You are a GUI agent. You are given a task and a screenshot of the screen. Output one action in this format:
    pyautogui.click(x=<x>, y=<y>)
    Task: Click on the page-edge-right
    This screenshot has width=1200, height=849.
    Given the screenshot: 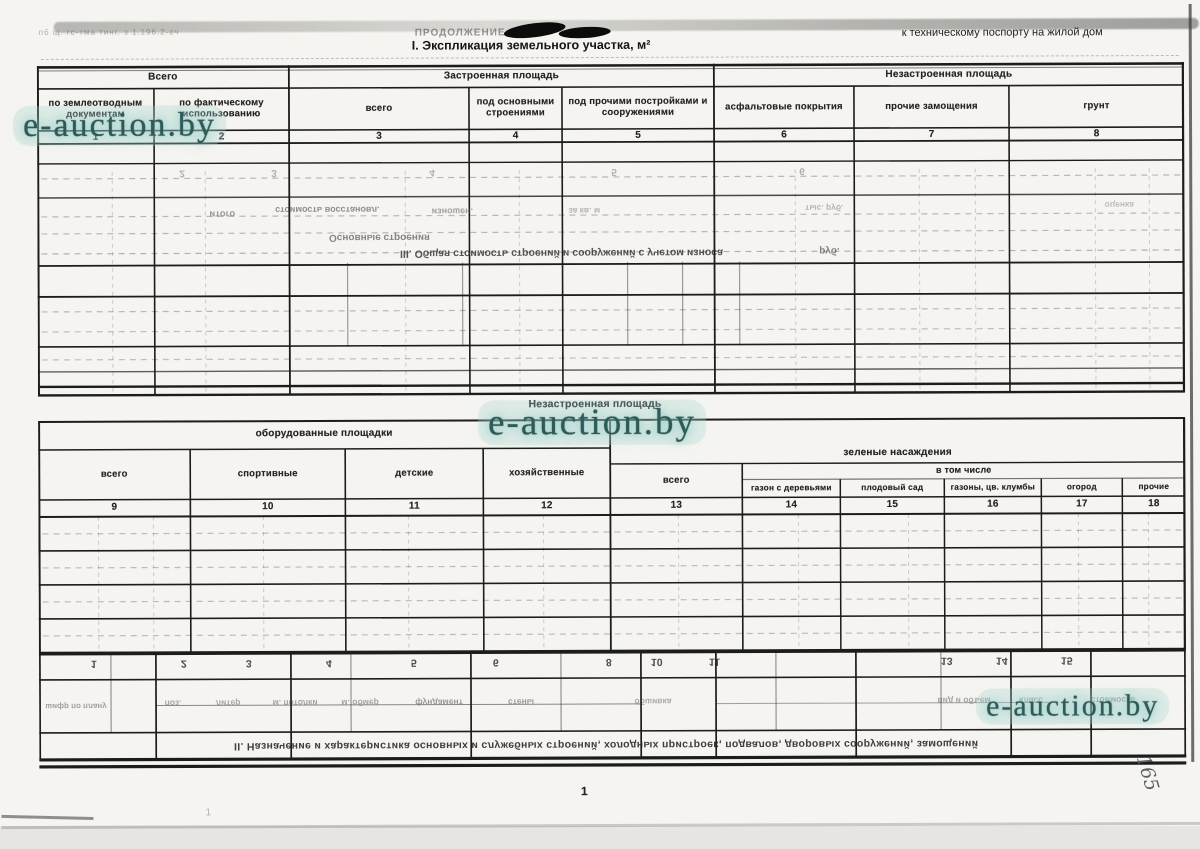 What is the action you would take?
    pyautogui.click(x=1191, y=382)
    